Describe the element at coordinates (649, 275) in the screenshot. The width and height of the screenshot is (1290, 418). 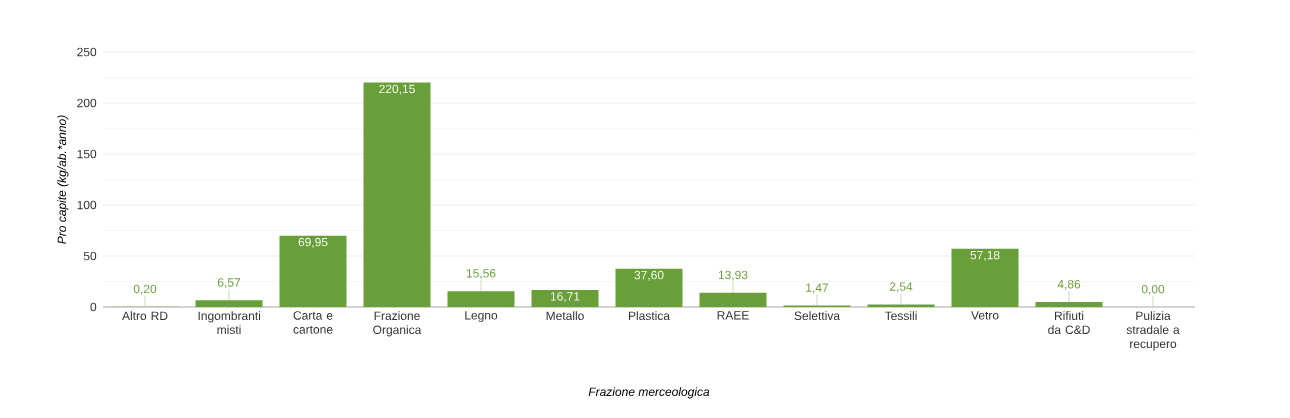
I see `data-label: 37,60` at that location.